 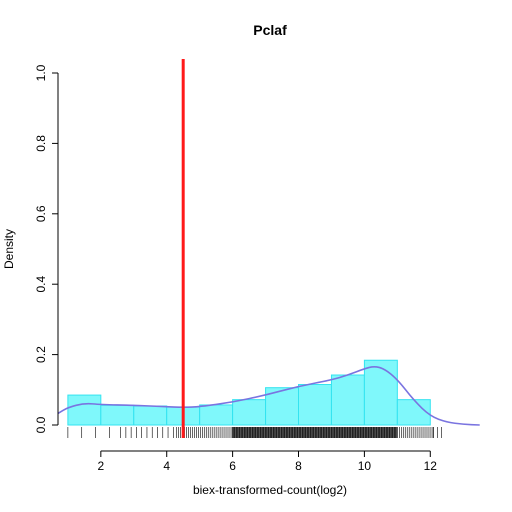 I want to click on y-tick-label: 0.6, so click(x=41, y=213).